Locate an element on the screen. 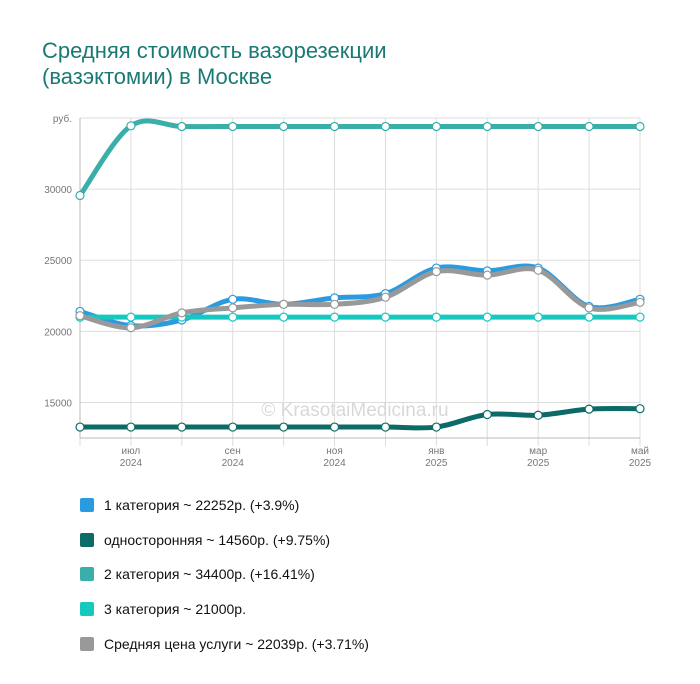 This screenshot has height=684, width=700. legend-item: односторонняя ~ 14560р. (+9.75%) is located at coordinates (224, 540).